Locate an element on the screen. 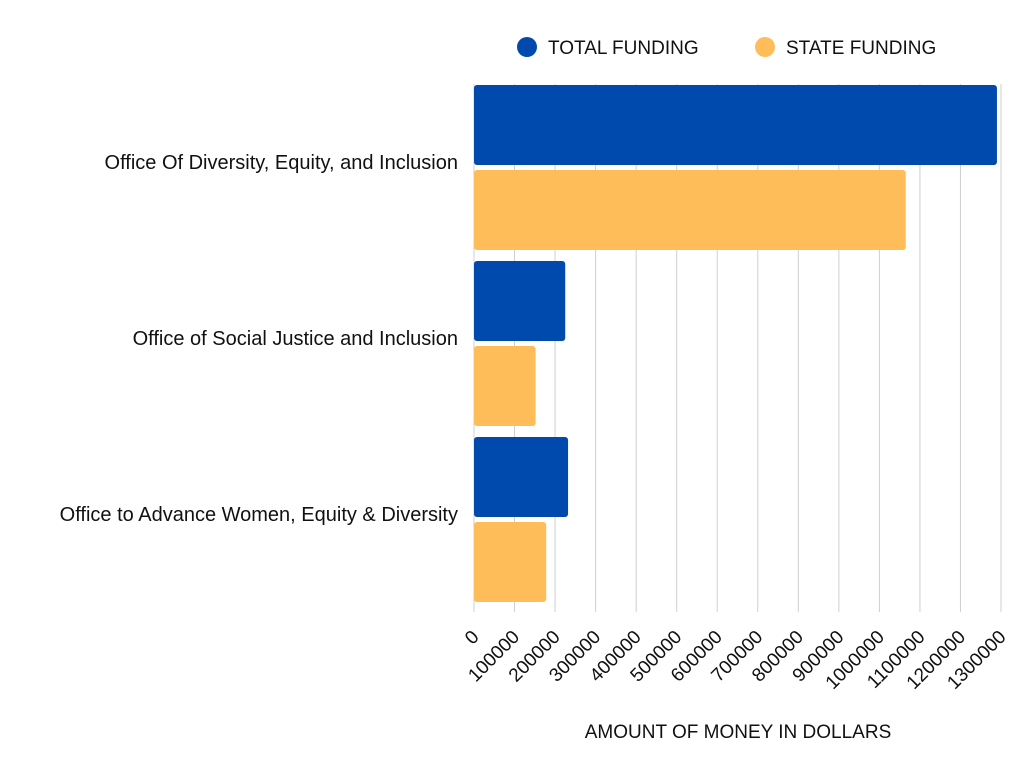 This screenshot has width=1024, height=773. x-axis-label: AMOUNT OF MONEY IN DOLLARS is located at coordinates (738, 732).